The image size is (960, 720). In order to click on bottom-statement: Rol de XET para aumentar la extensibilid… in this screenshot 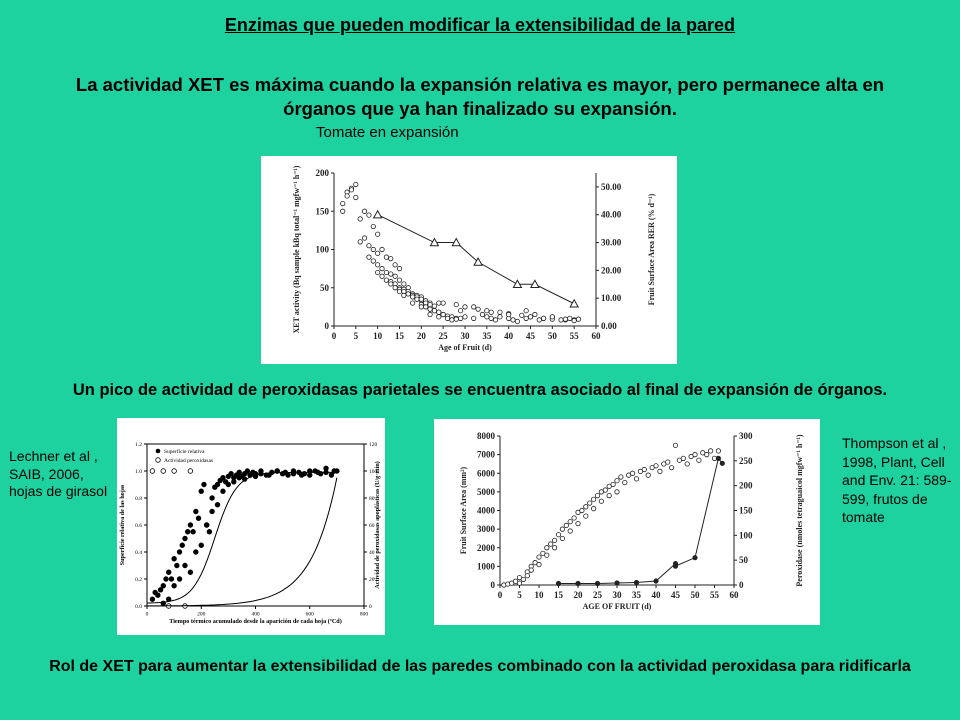, I will do `click(480, 666)`.